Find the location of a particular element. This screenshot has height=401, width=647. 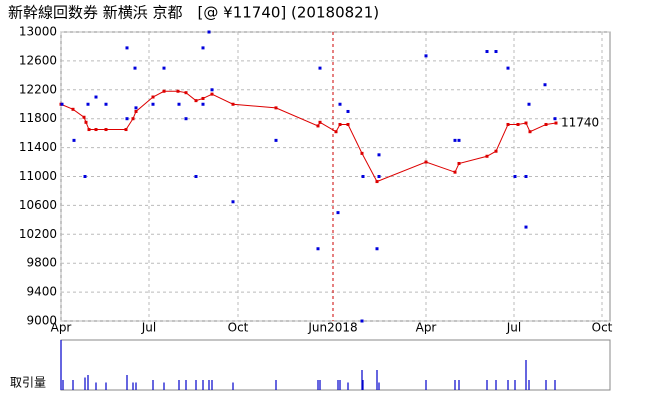

y-tick-label: 9000 is located at coordinates (41, 321).